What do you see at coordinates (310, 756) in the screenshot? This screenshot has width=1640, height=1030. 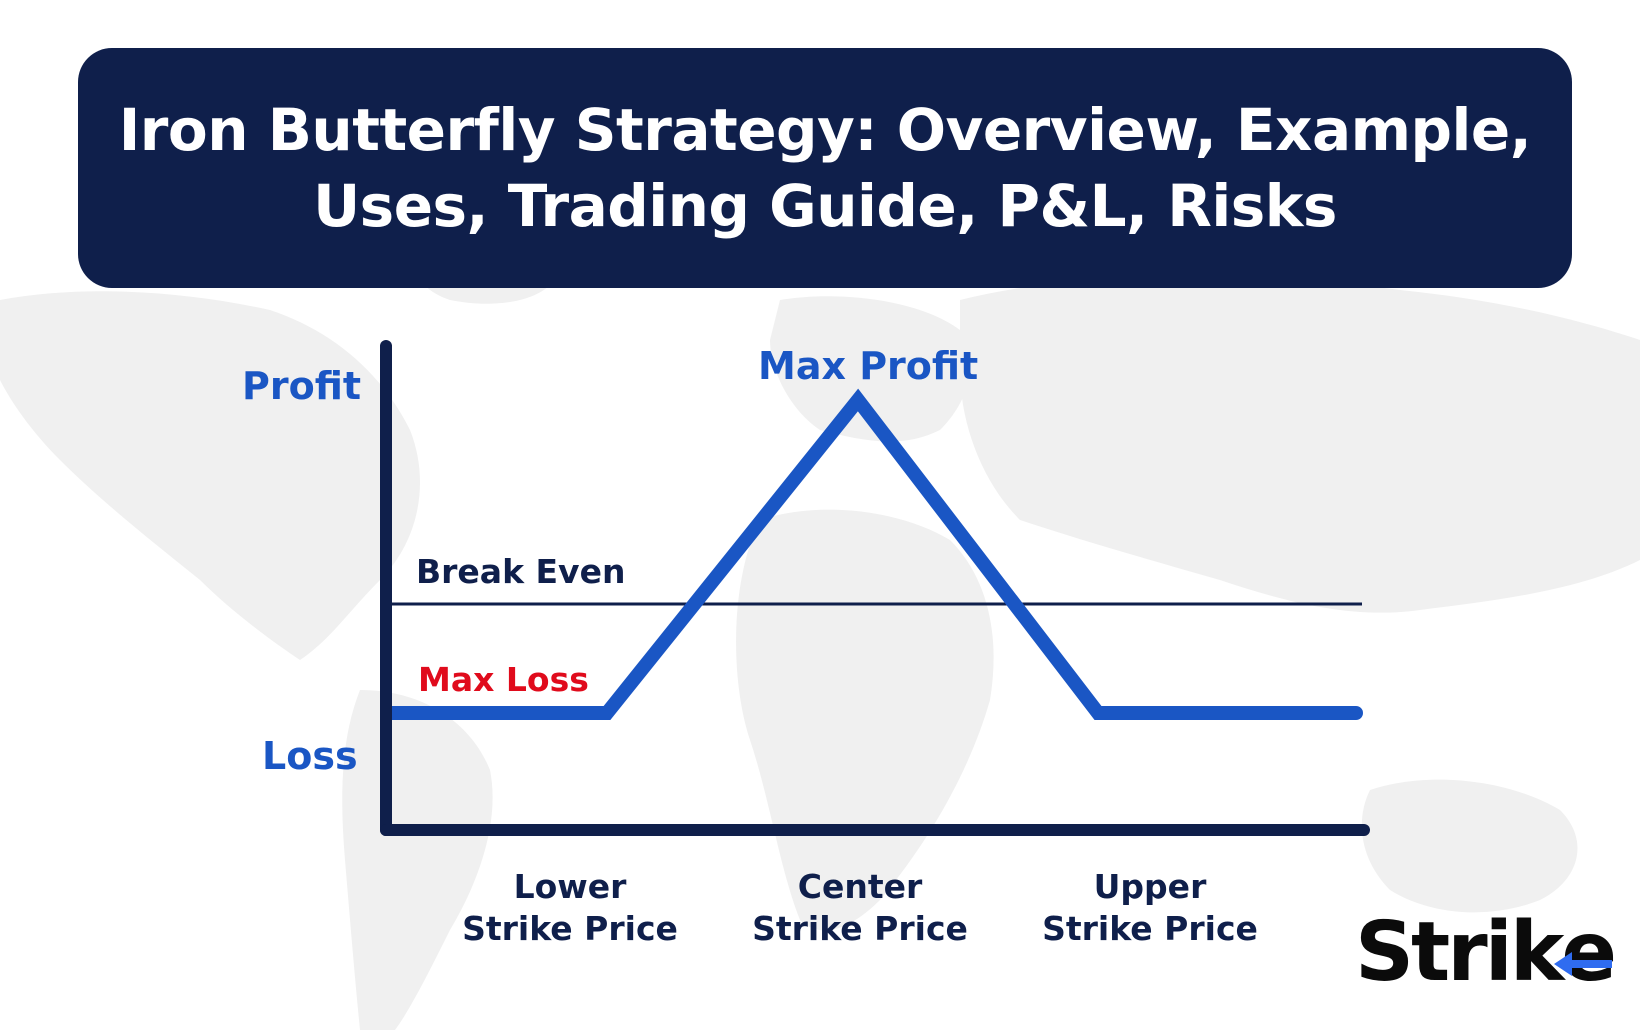 I see `y-axis-loss-label: Loss` at bounding box center [310, 756].